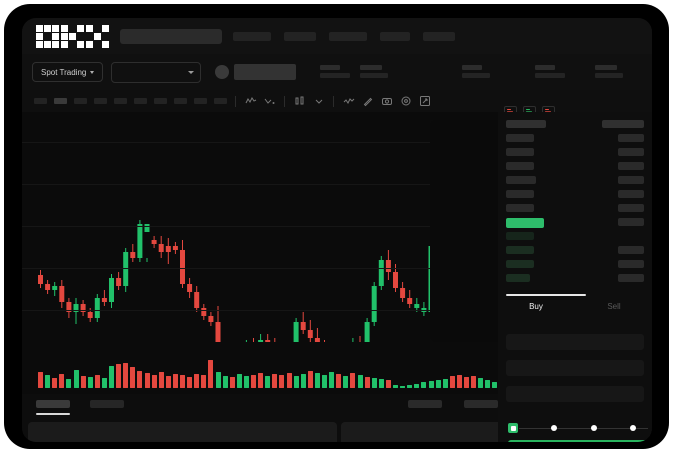 This screenshot has width=673, height=453. Describe the element at coordinates (614, 306) in the screenshot. I see `tab-sell: Sell` at that location.